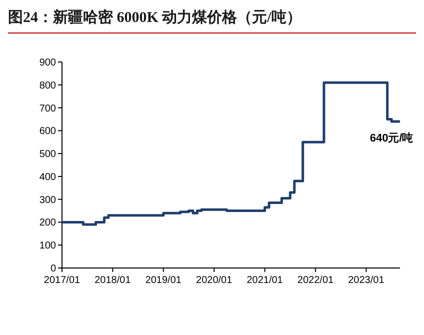 Image resolution: width=424 pixels, height=335 pixels. I want to click on x-tick-label: 2023/01, so click(366, 280).